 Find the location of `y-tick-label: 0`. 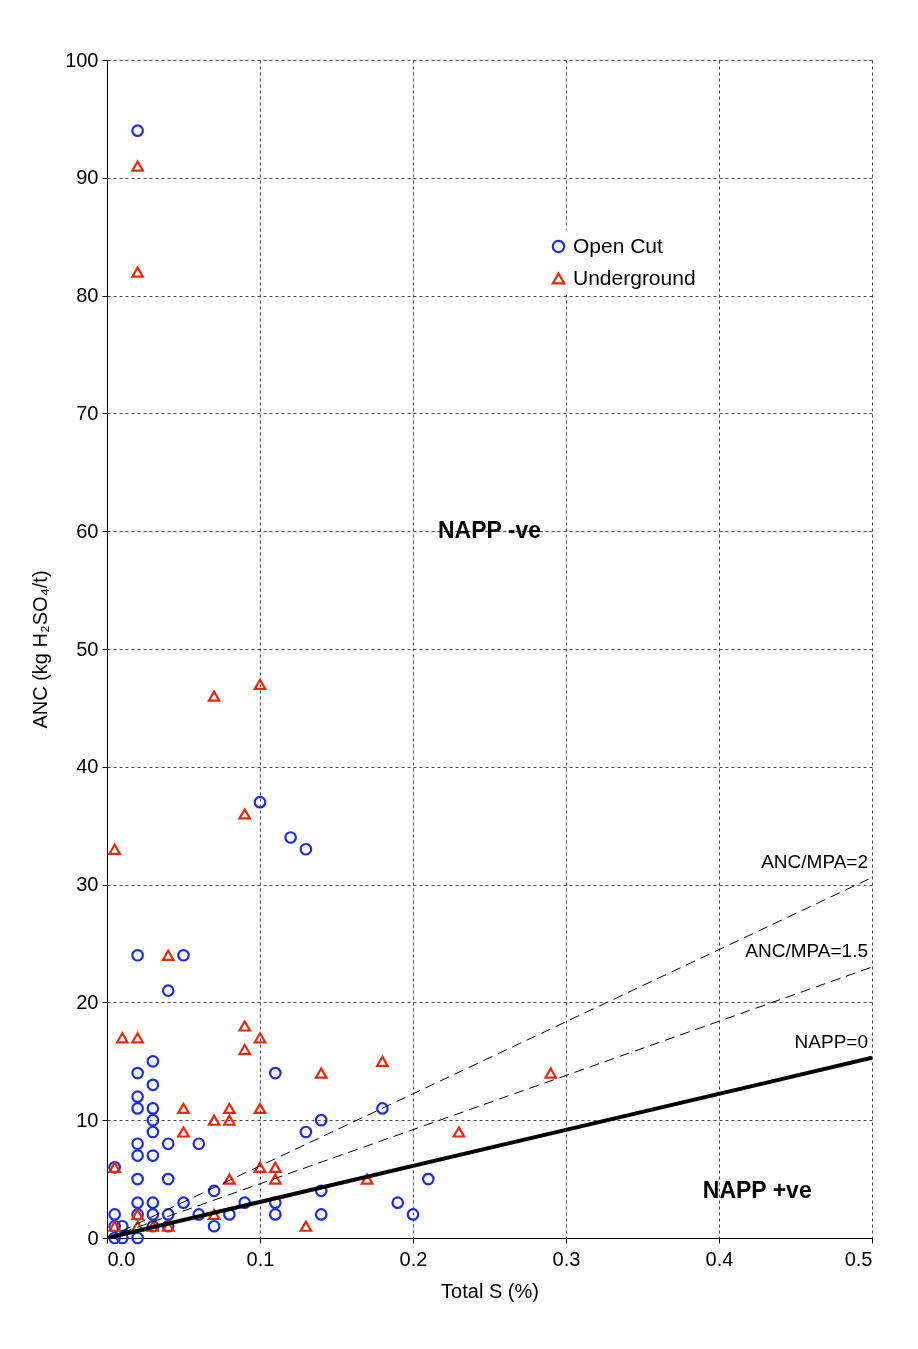

y-tick-label: 0 is located at coordinates (93, 1237).